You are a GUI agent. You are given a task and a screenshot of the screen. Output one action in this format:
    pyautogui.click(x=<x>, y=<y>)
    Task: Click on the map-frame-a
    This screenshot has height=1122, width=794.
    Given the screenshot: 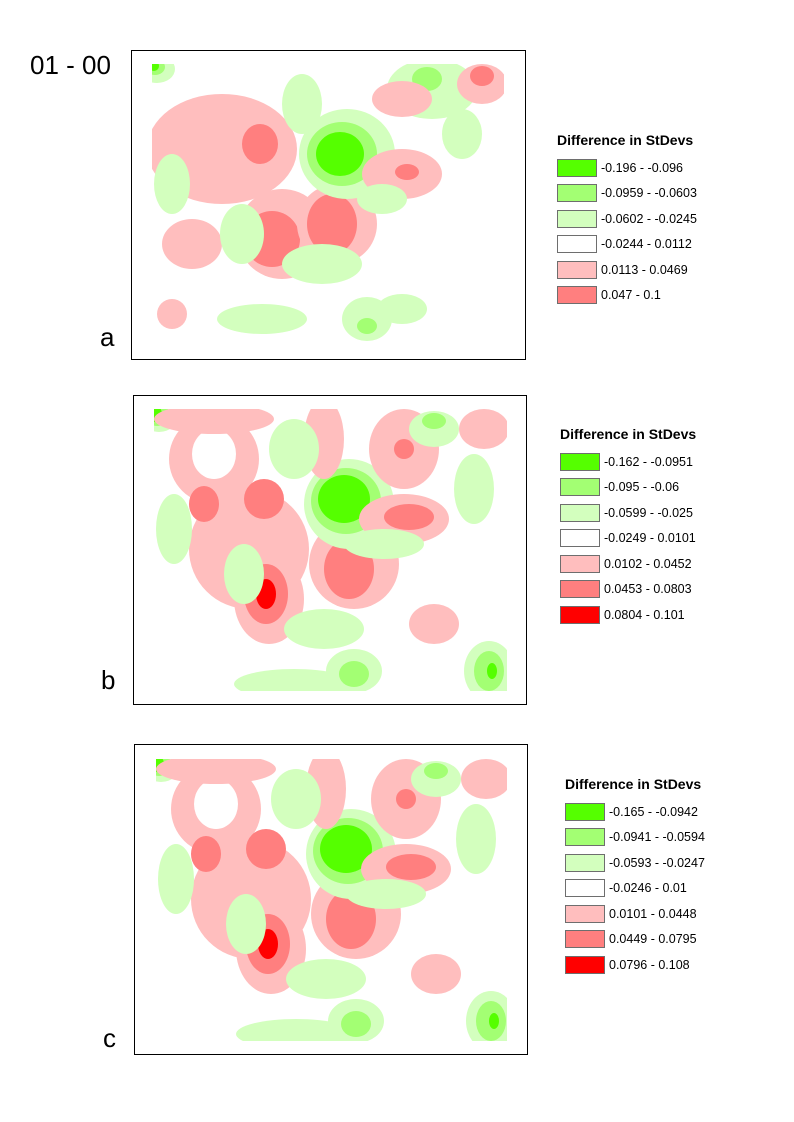 What is the action you would take?
    pyautogui.click(x=328, y=205)
    